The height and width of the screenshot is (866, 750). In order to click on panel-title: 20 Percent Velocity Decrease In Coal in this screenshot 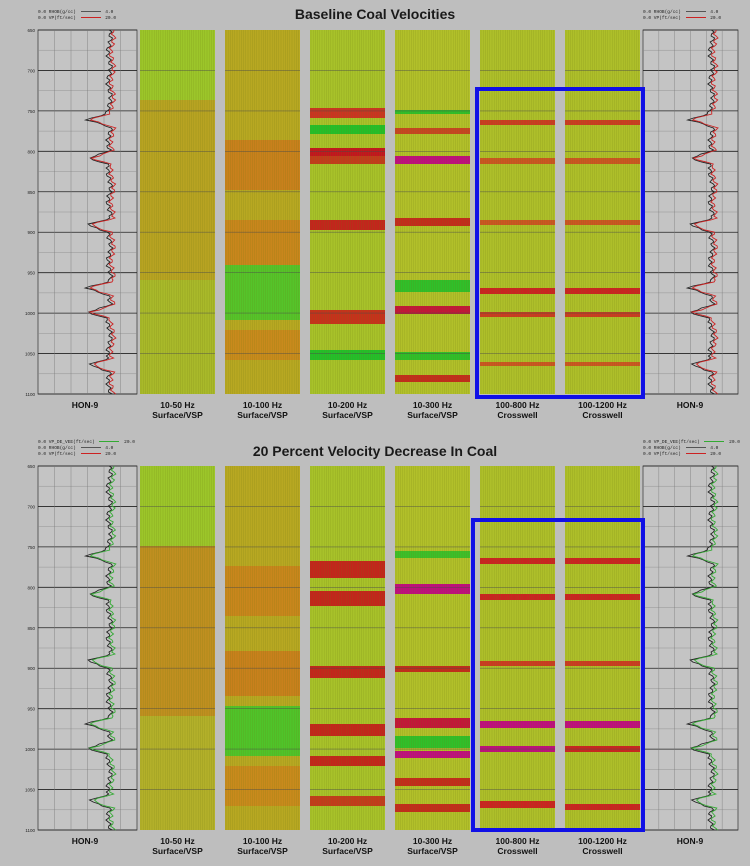, I will do `click(375, 451)`.